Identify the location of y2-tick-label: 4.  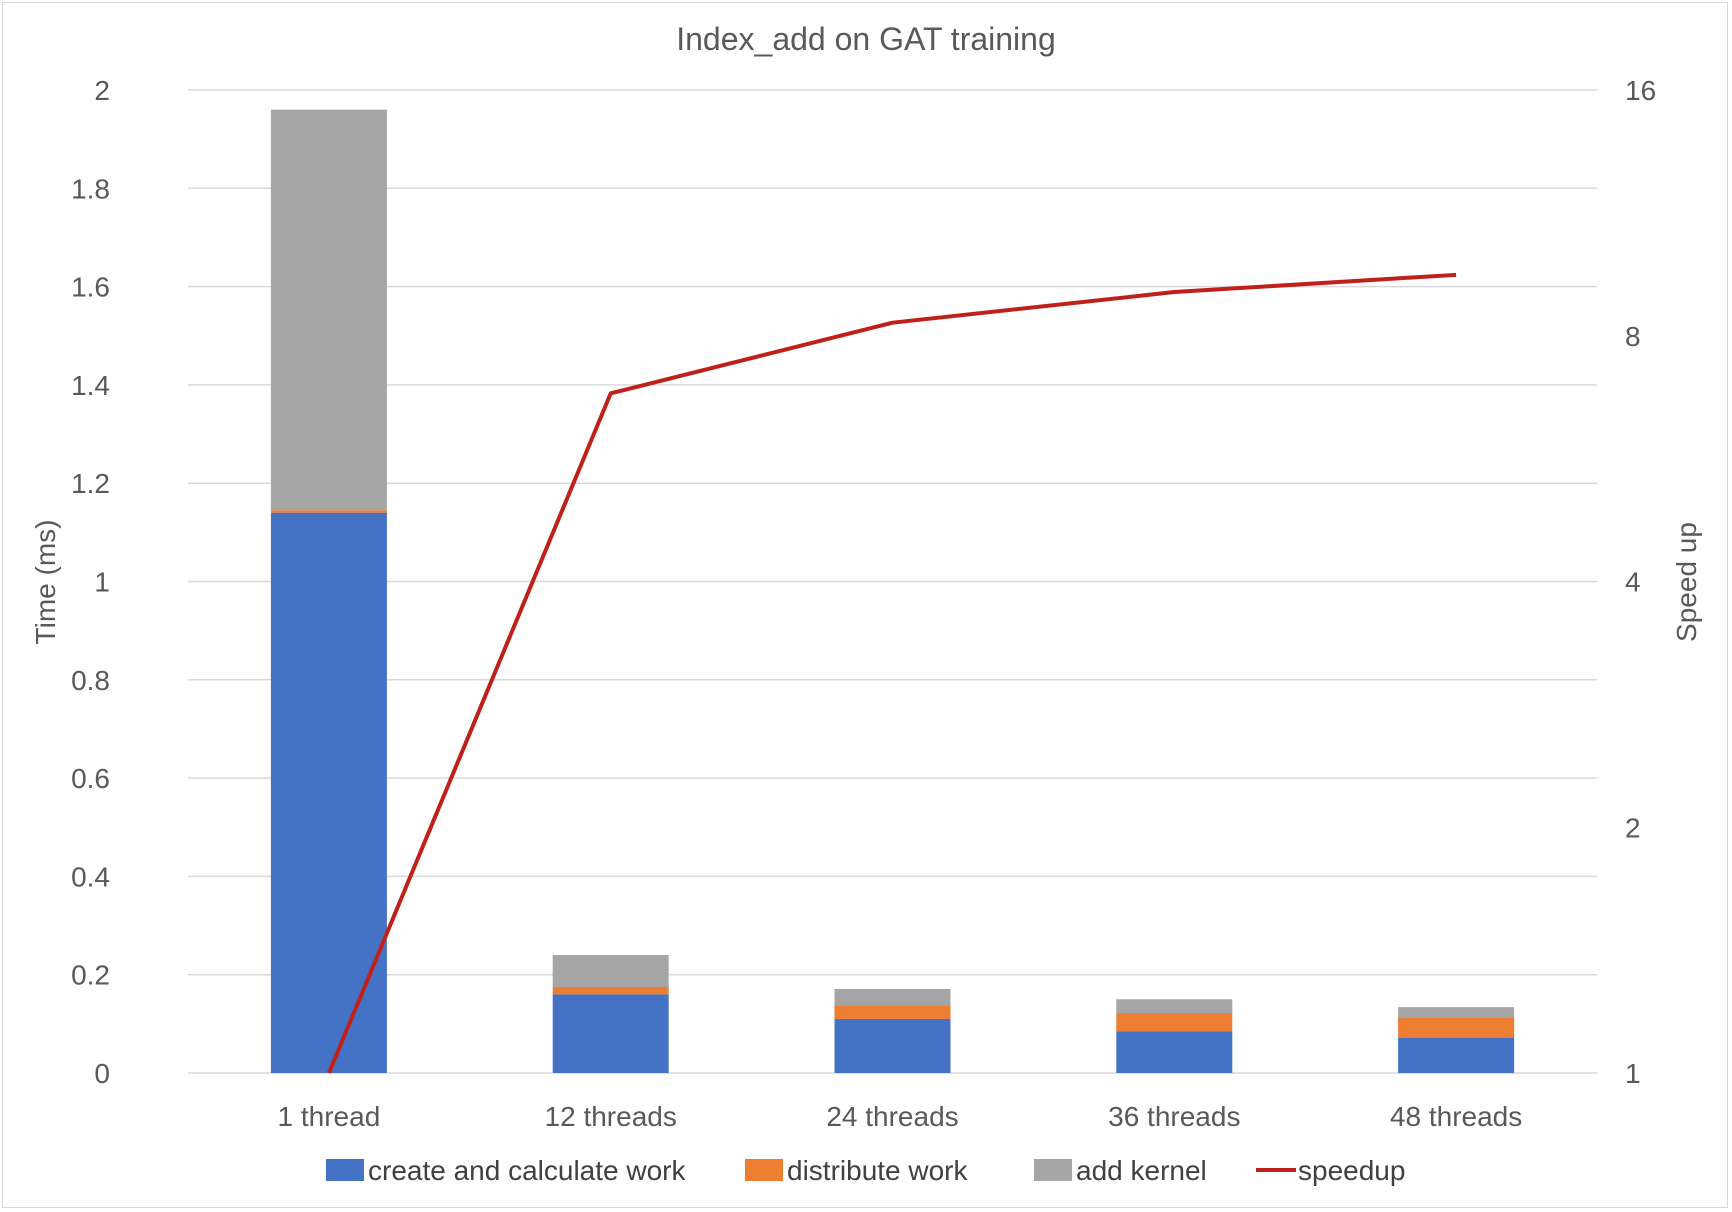
(1633, 582).